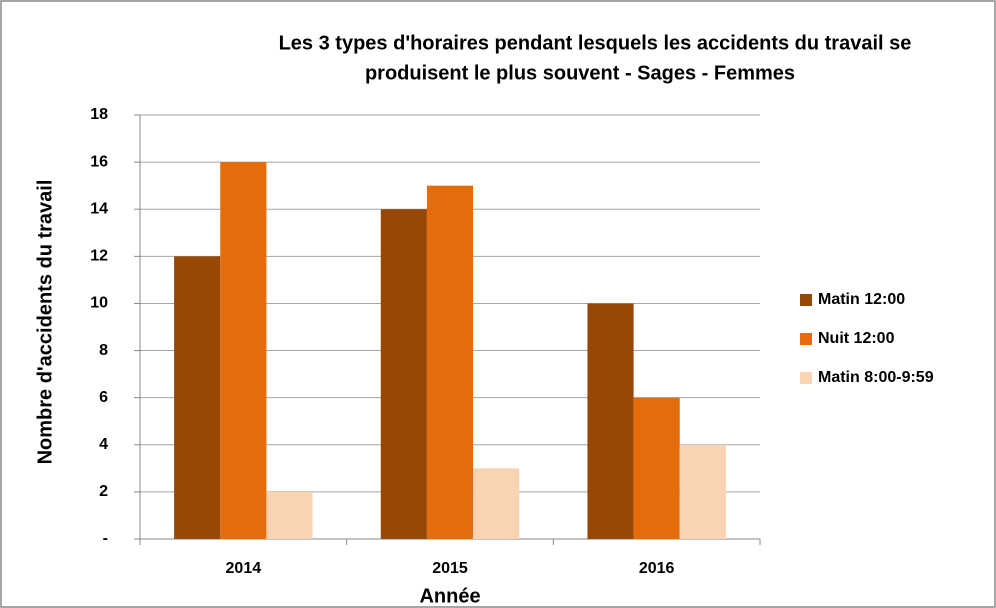 Image resolution: width=996 pixels, height=608 pixels. Describe the element at coordinates (861, 299) in the screenshot. I see `legend-label: Matin 12:00` at that location.